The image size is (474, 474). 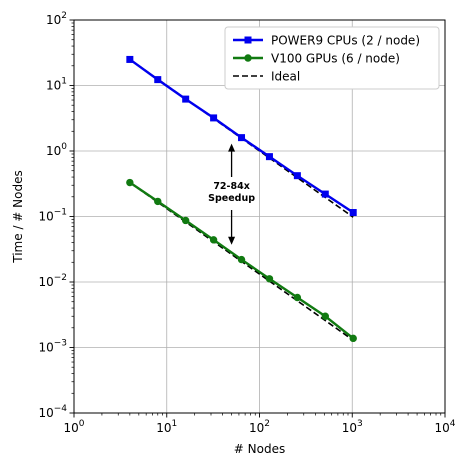 I want to click on legend-label: Ideal, so click(x=285, y=77).